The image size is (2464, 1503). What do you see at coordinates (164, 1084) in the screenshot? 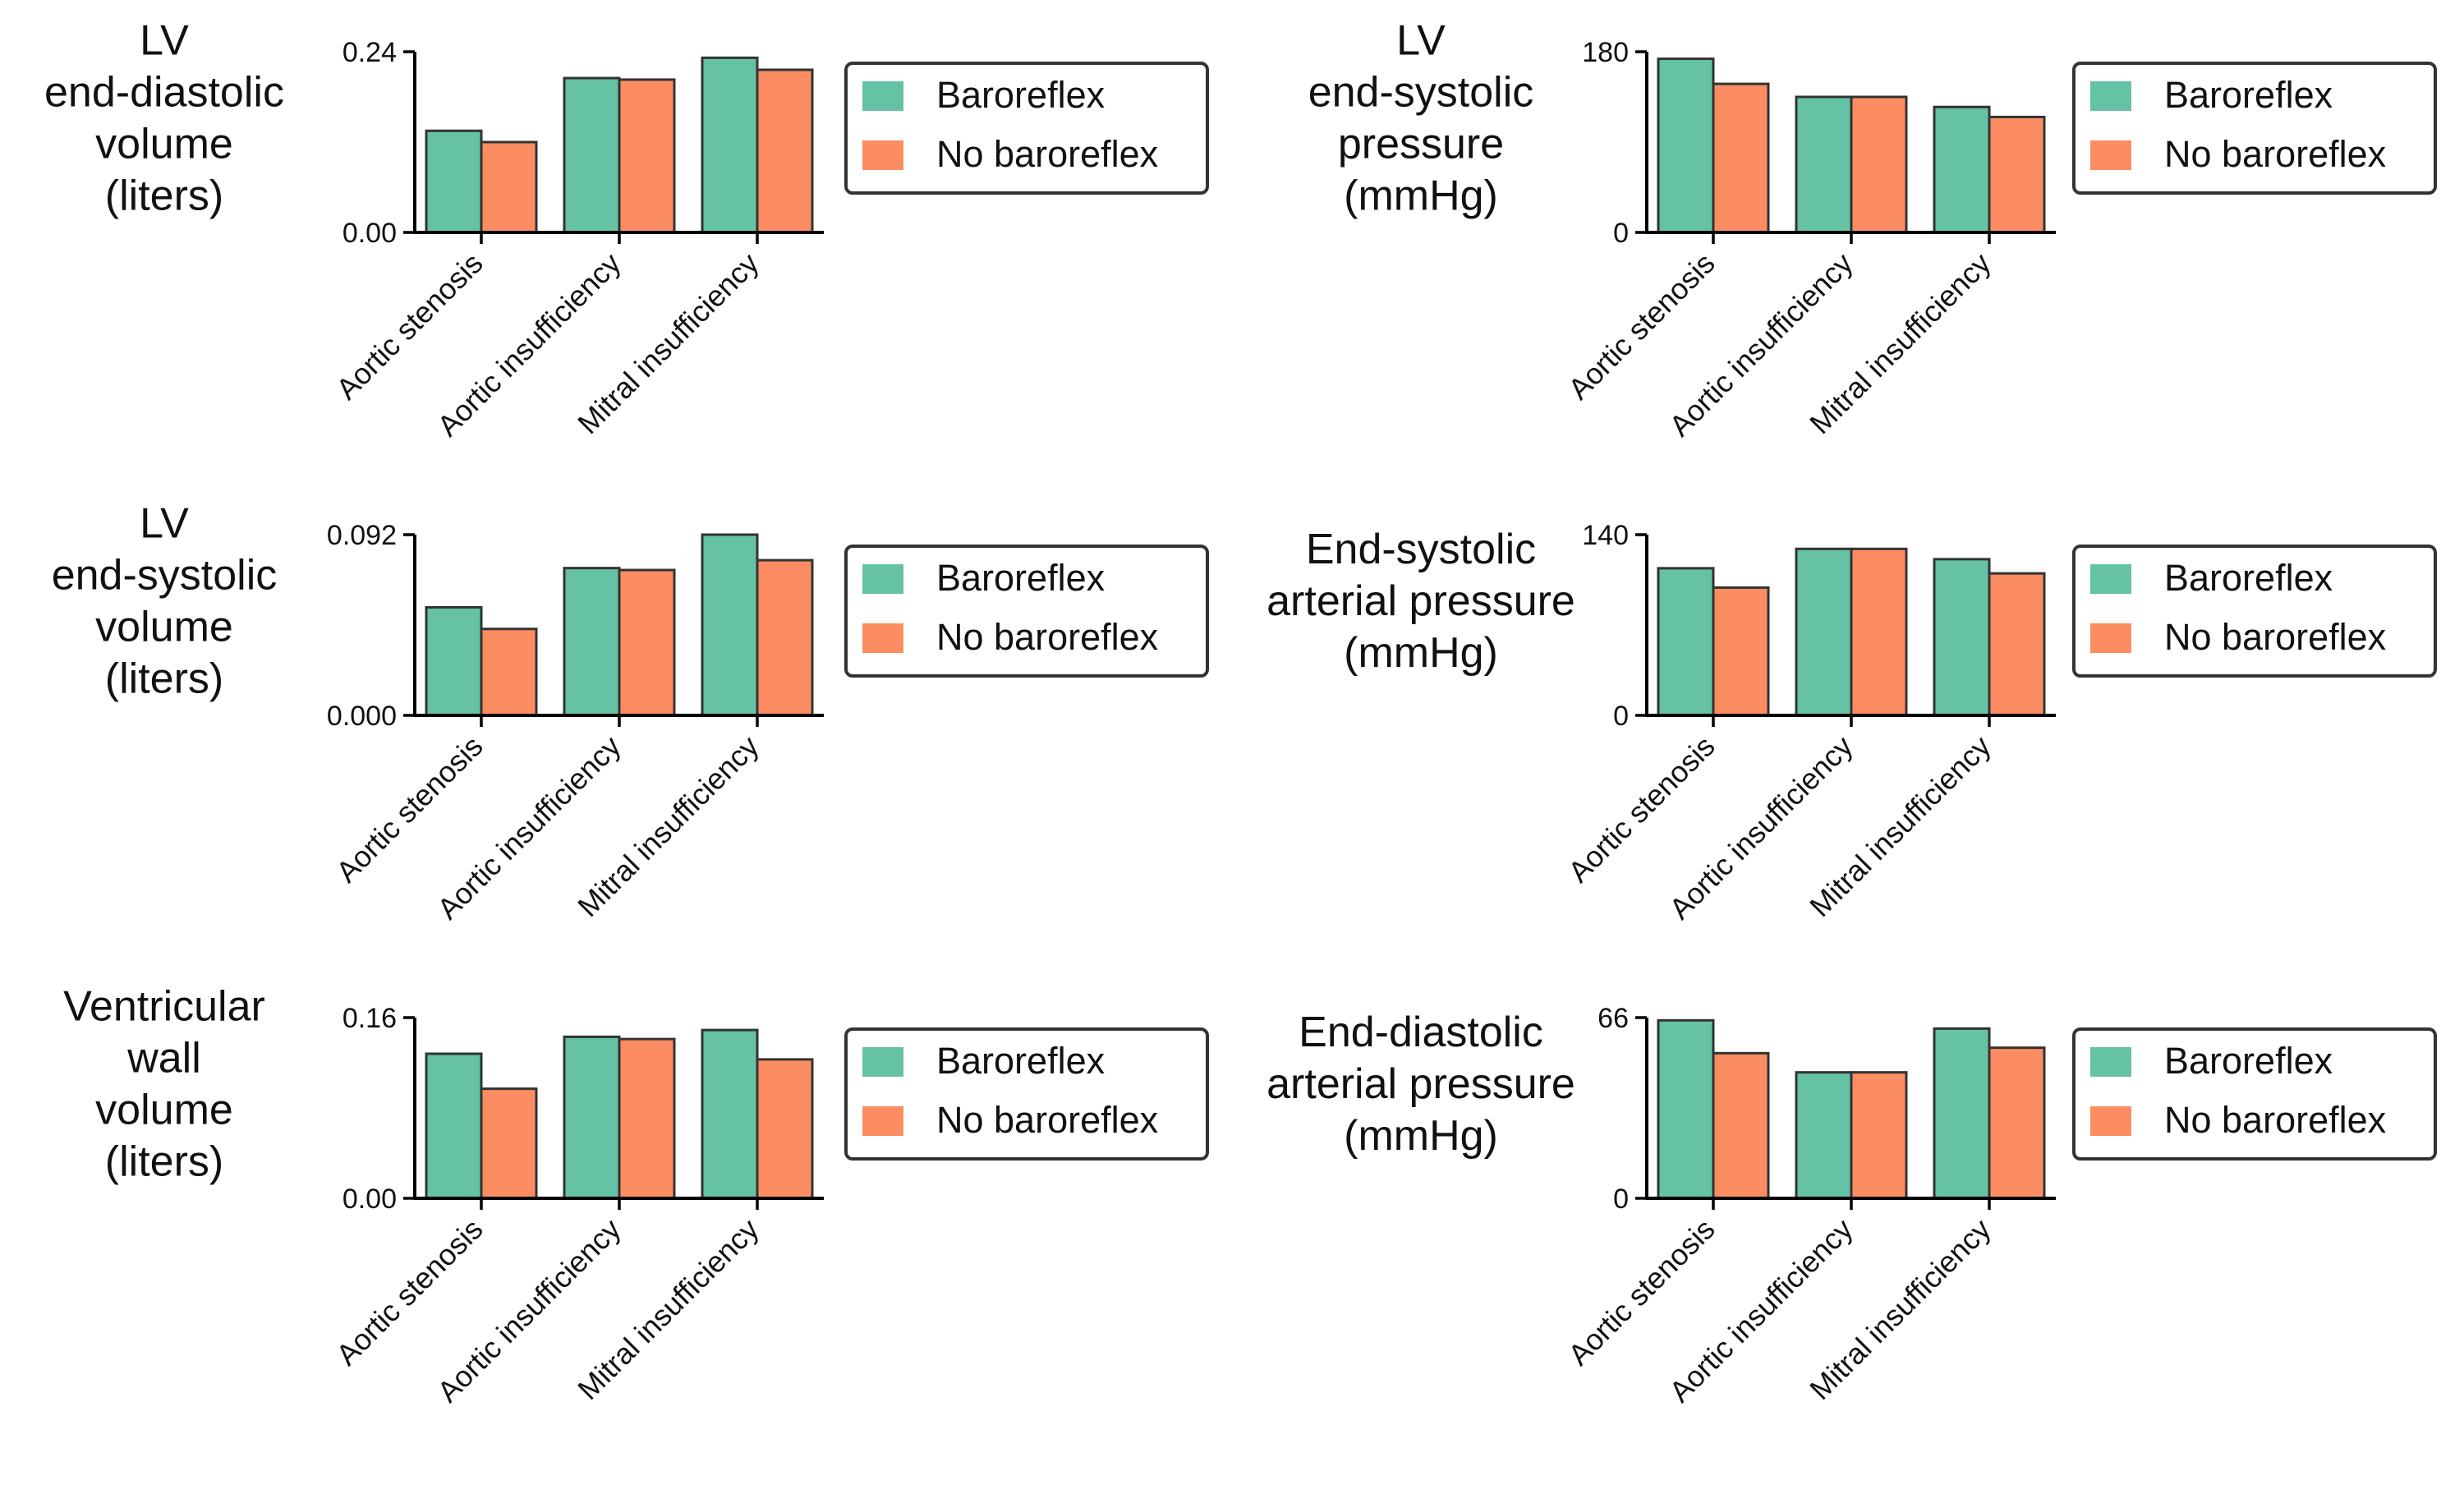
I see `y-axis-label: Ventricular wall volume (liters)` at bounding box center [164, 1084].